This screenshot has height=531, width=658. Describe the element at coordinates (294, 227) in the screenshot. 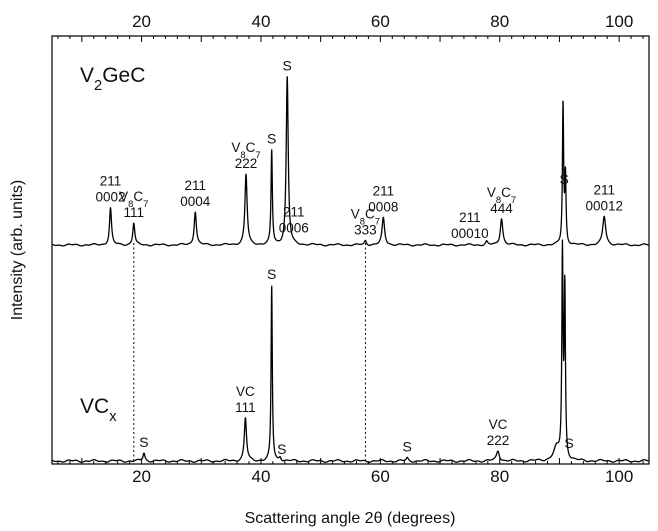

I see `annotation-line: 0006` at that location.